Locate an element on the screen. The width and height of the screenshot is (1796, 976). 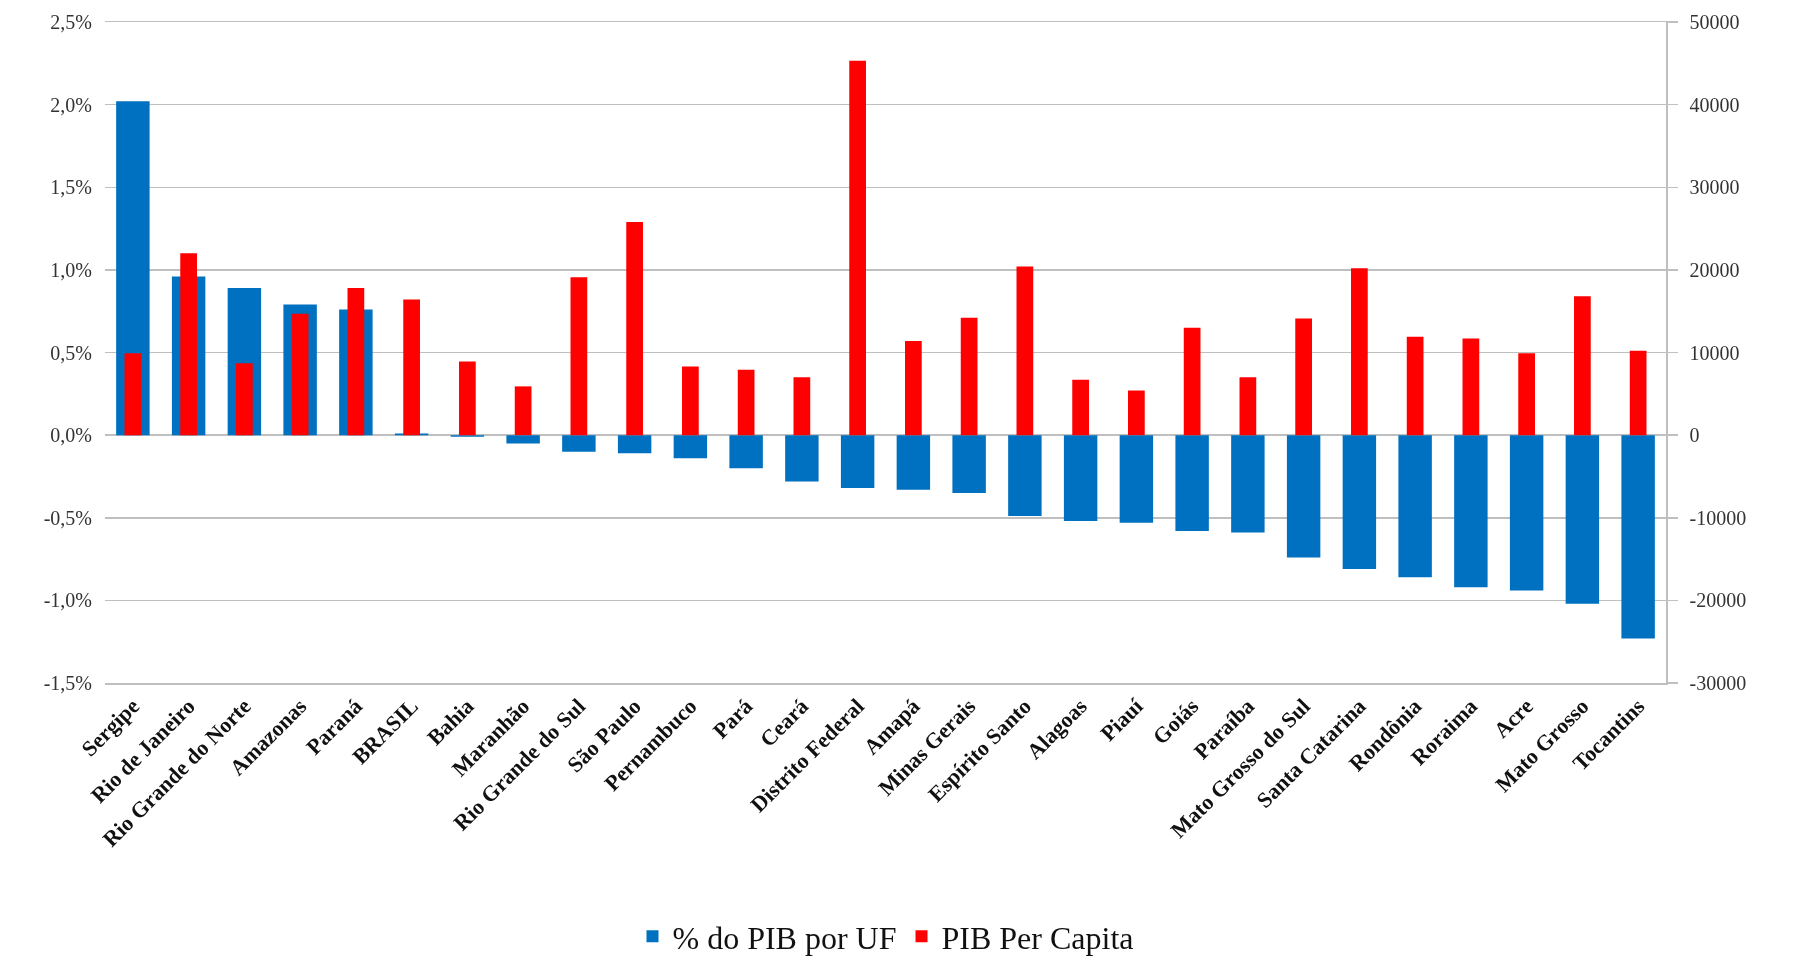
y2-tick-label: 20000 is located at coordinates (1714, 269).